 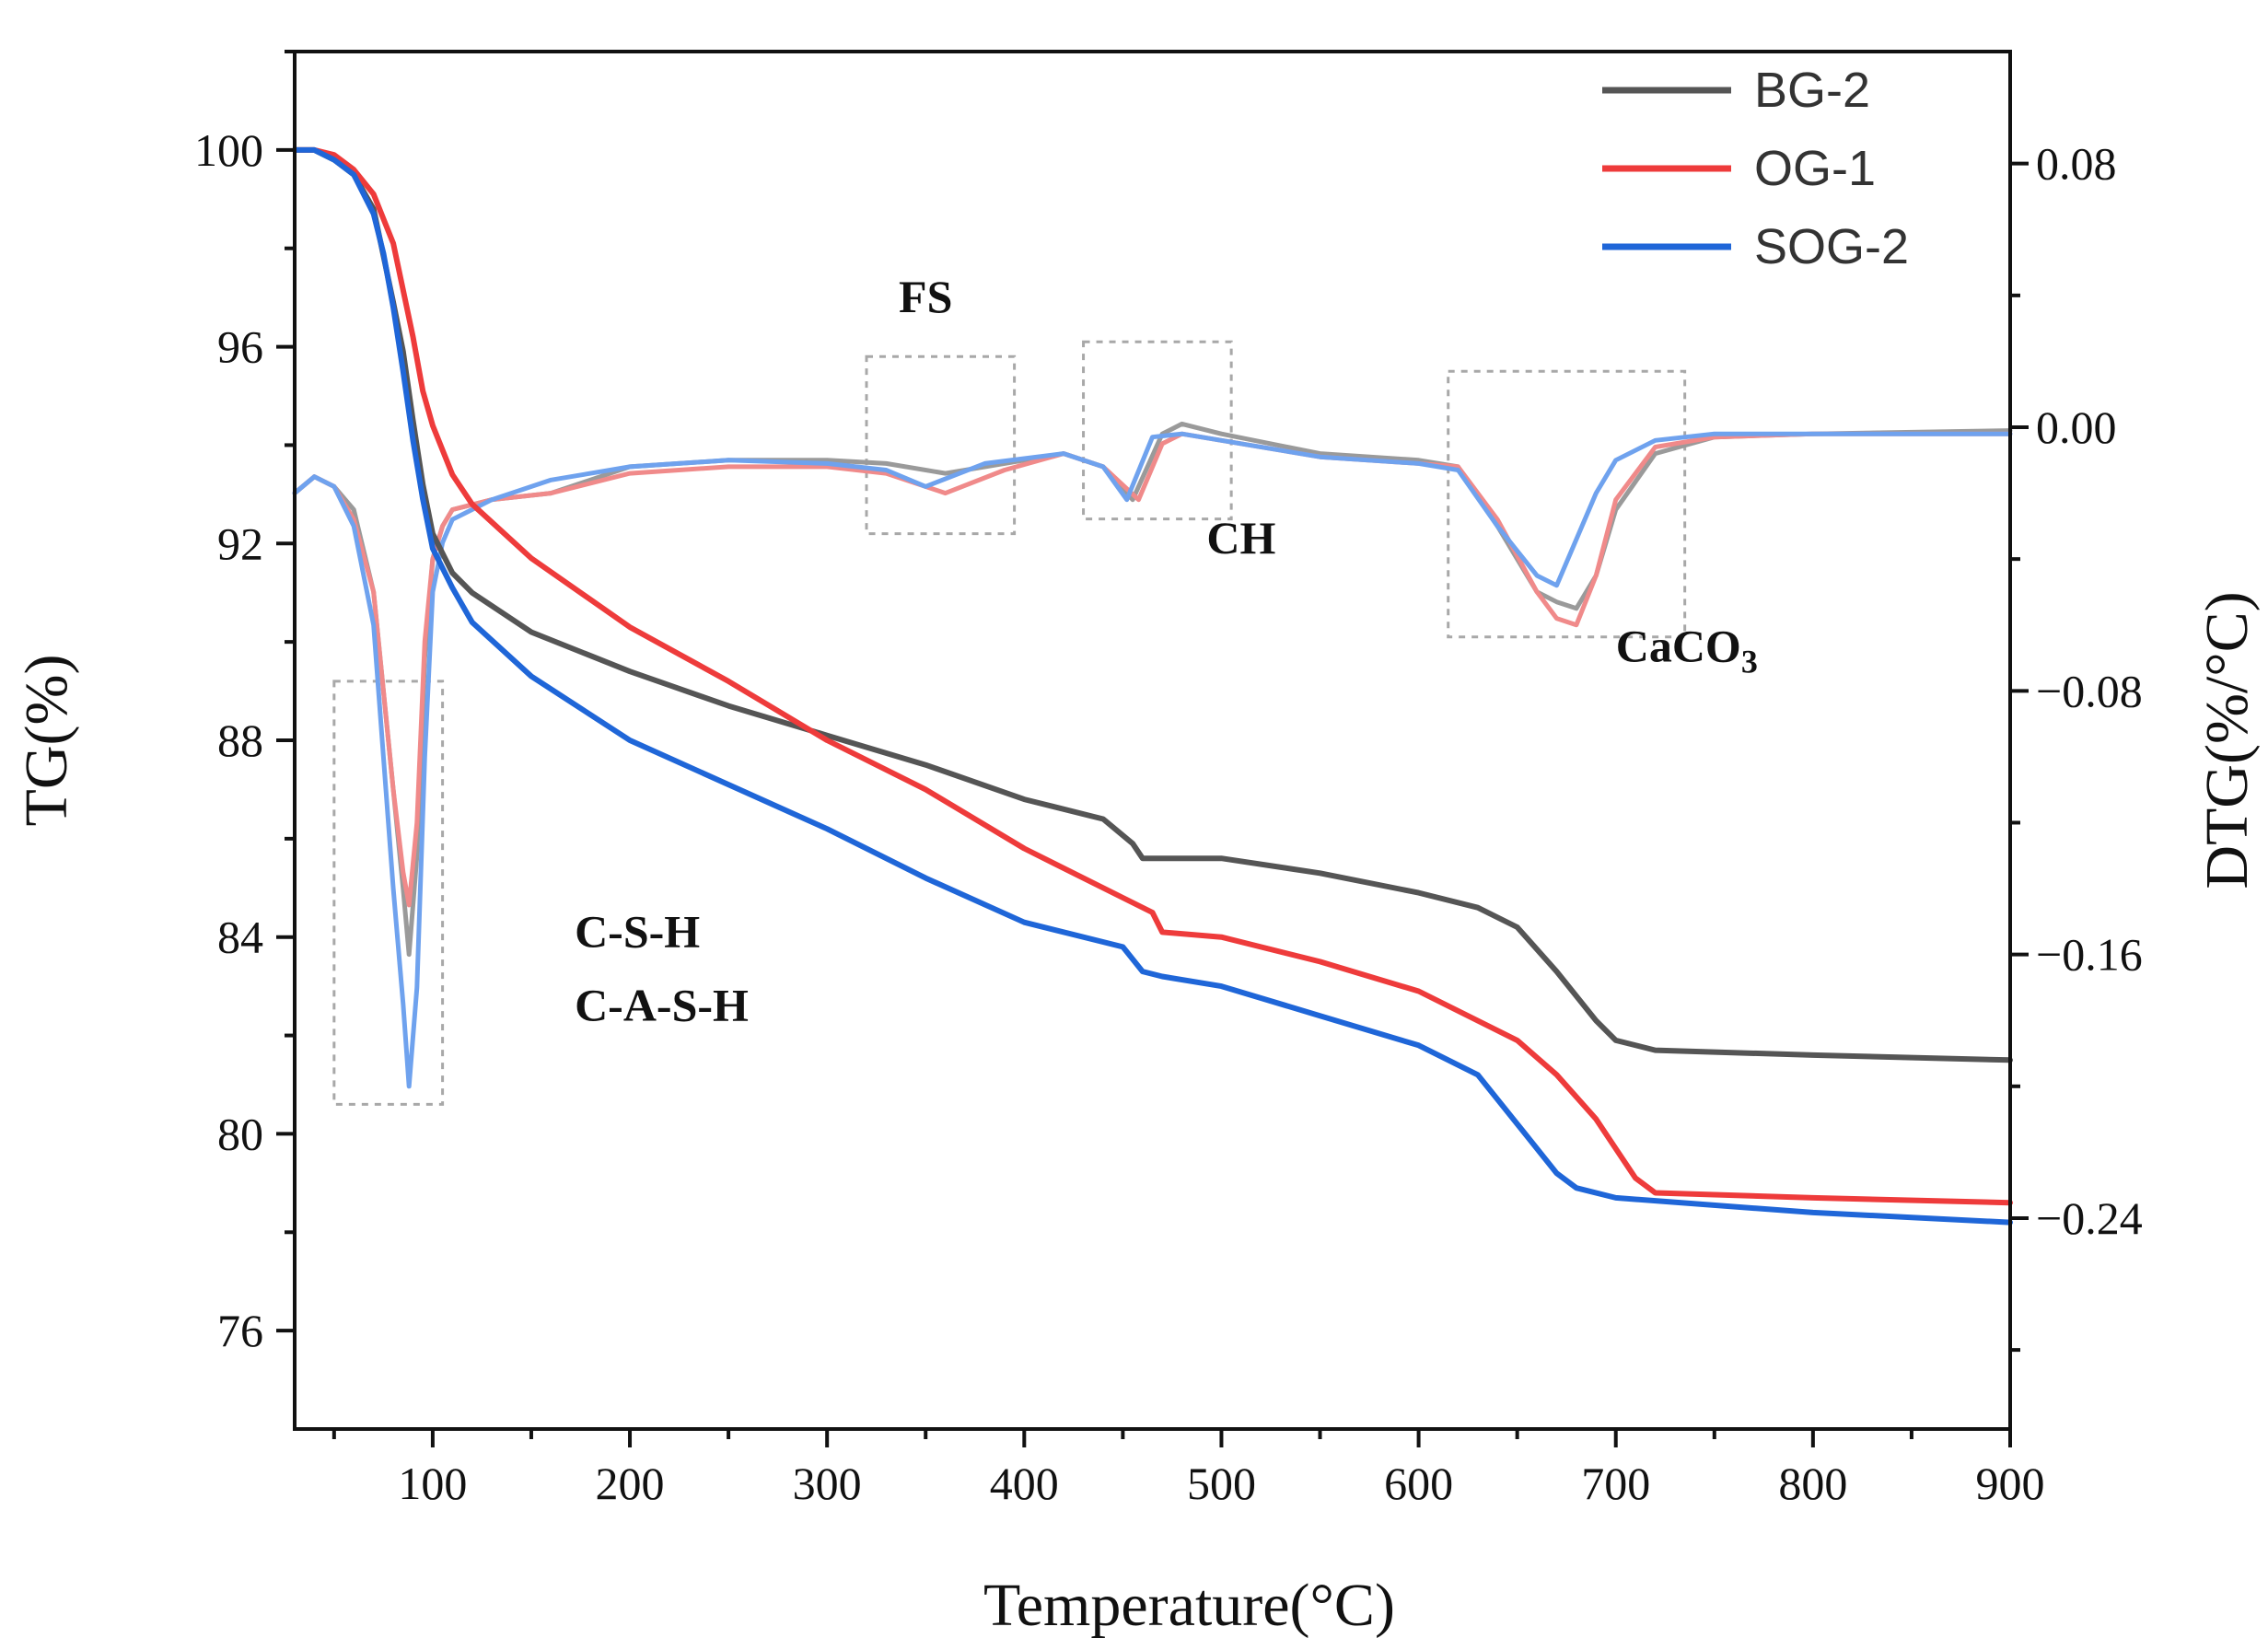 I want to click on x-tick-label-700: 700, so click(x=1616, y=1484).